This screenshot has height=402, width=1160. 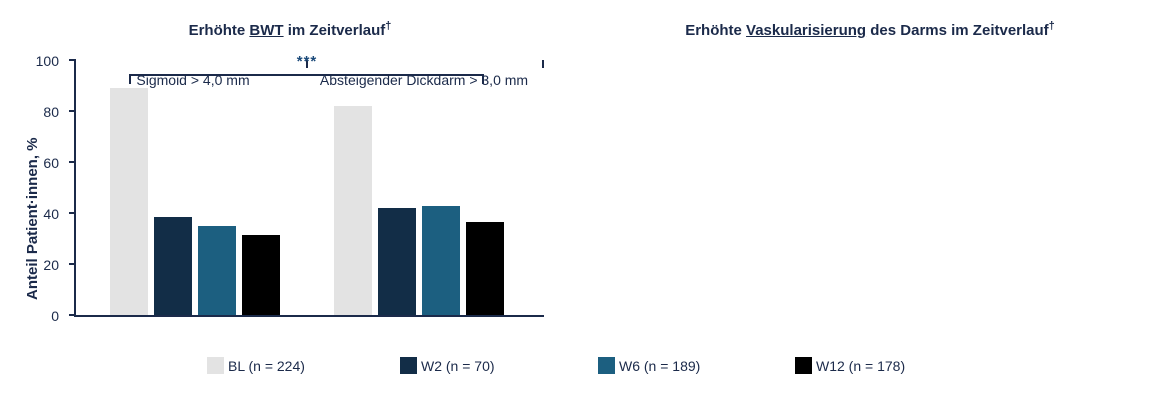 I want to click on y-tick-left-80: 80, so click(x=59, y=112).